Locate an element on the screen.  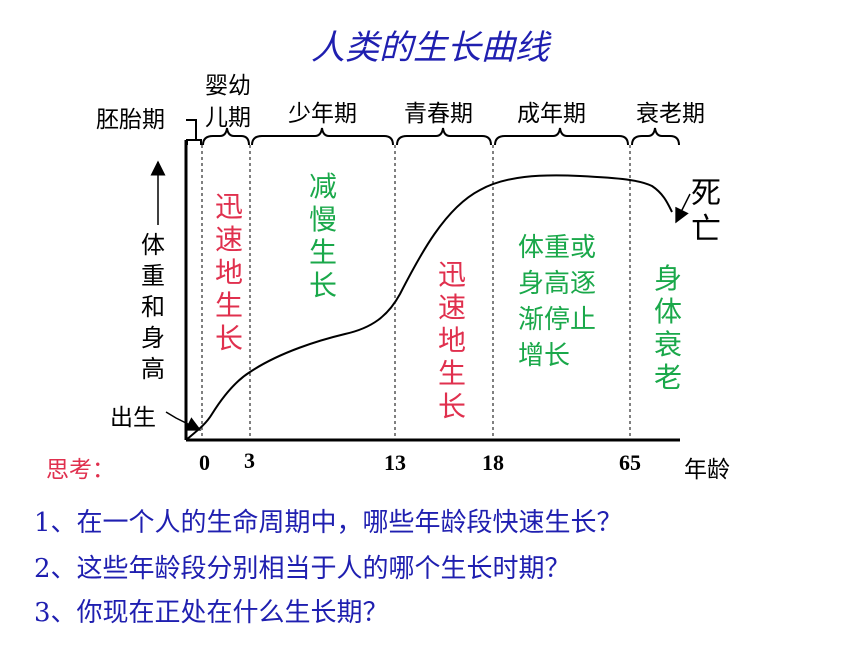
question-1: 1、在一个人的生命周期中，哪些年龄段快速生长？ is located at coordinates (328, 523).